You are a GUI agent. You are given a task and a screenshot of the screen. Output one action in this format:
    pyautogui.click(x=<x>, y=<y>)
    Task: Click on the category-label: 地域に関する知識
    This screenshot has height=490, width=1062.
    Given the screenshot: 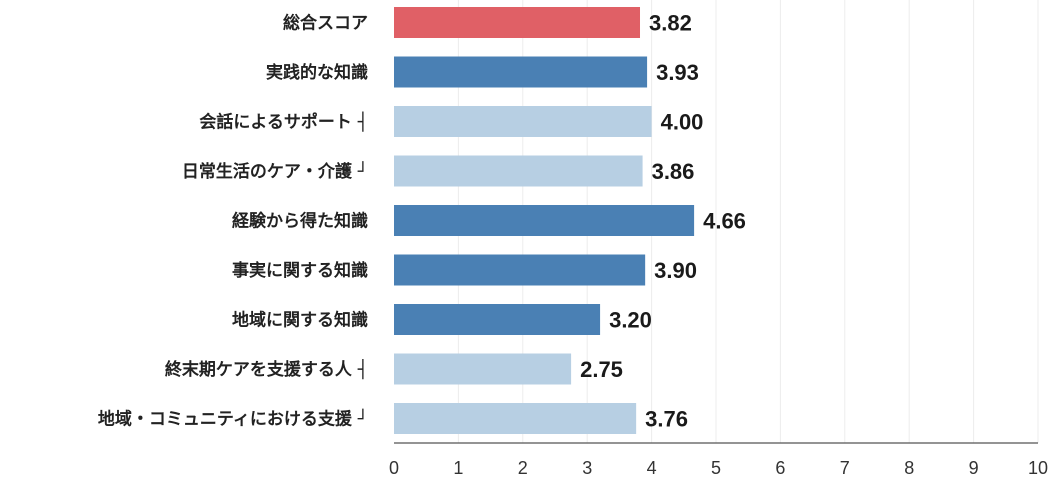 What is the action you would take?
    pyautogui.click(x=300, y=320)
    